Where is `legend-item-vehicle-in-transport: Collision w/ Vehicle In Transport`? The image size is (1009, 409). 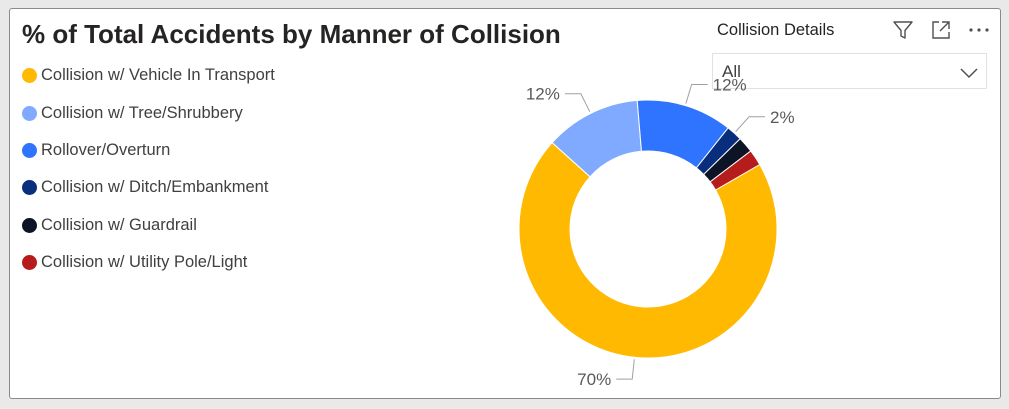
legend-item-vehicle-in-transport: Collision w/ Vehicle In Transport is located at coordinates (148, 75).